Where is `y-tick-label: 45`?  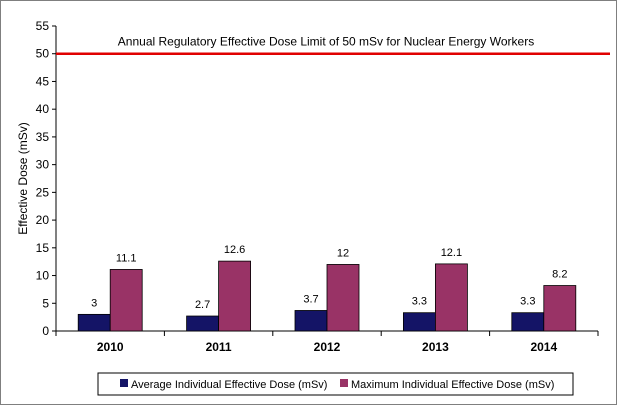 y-tick-label: 45 is located at coordinates (43, 81).